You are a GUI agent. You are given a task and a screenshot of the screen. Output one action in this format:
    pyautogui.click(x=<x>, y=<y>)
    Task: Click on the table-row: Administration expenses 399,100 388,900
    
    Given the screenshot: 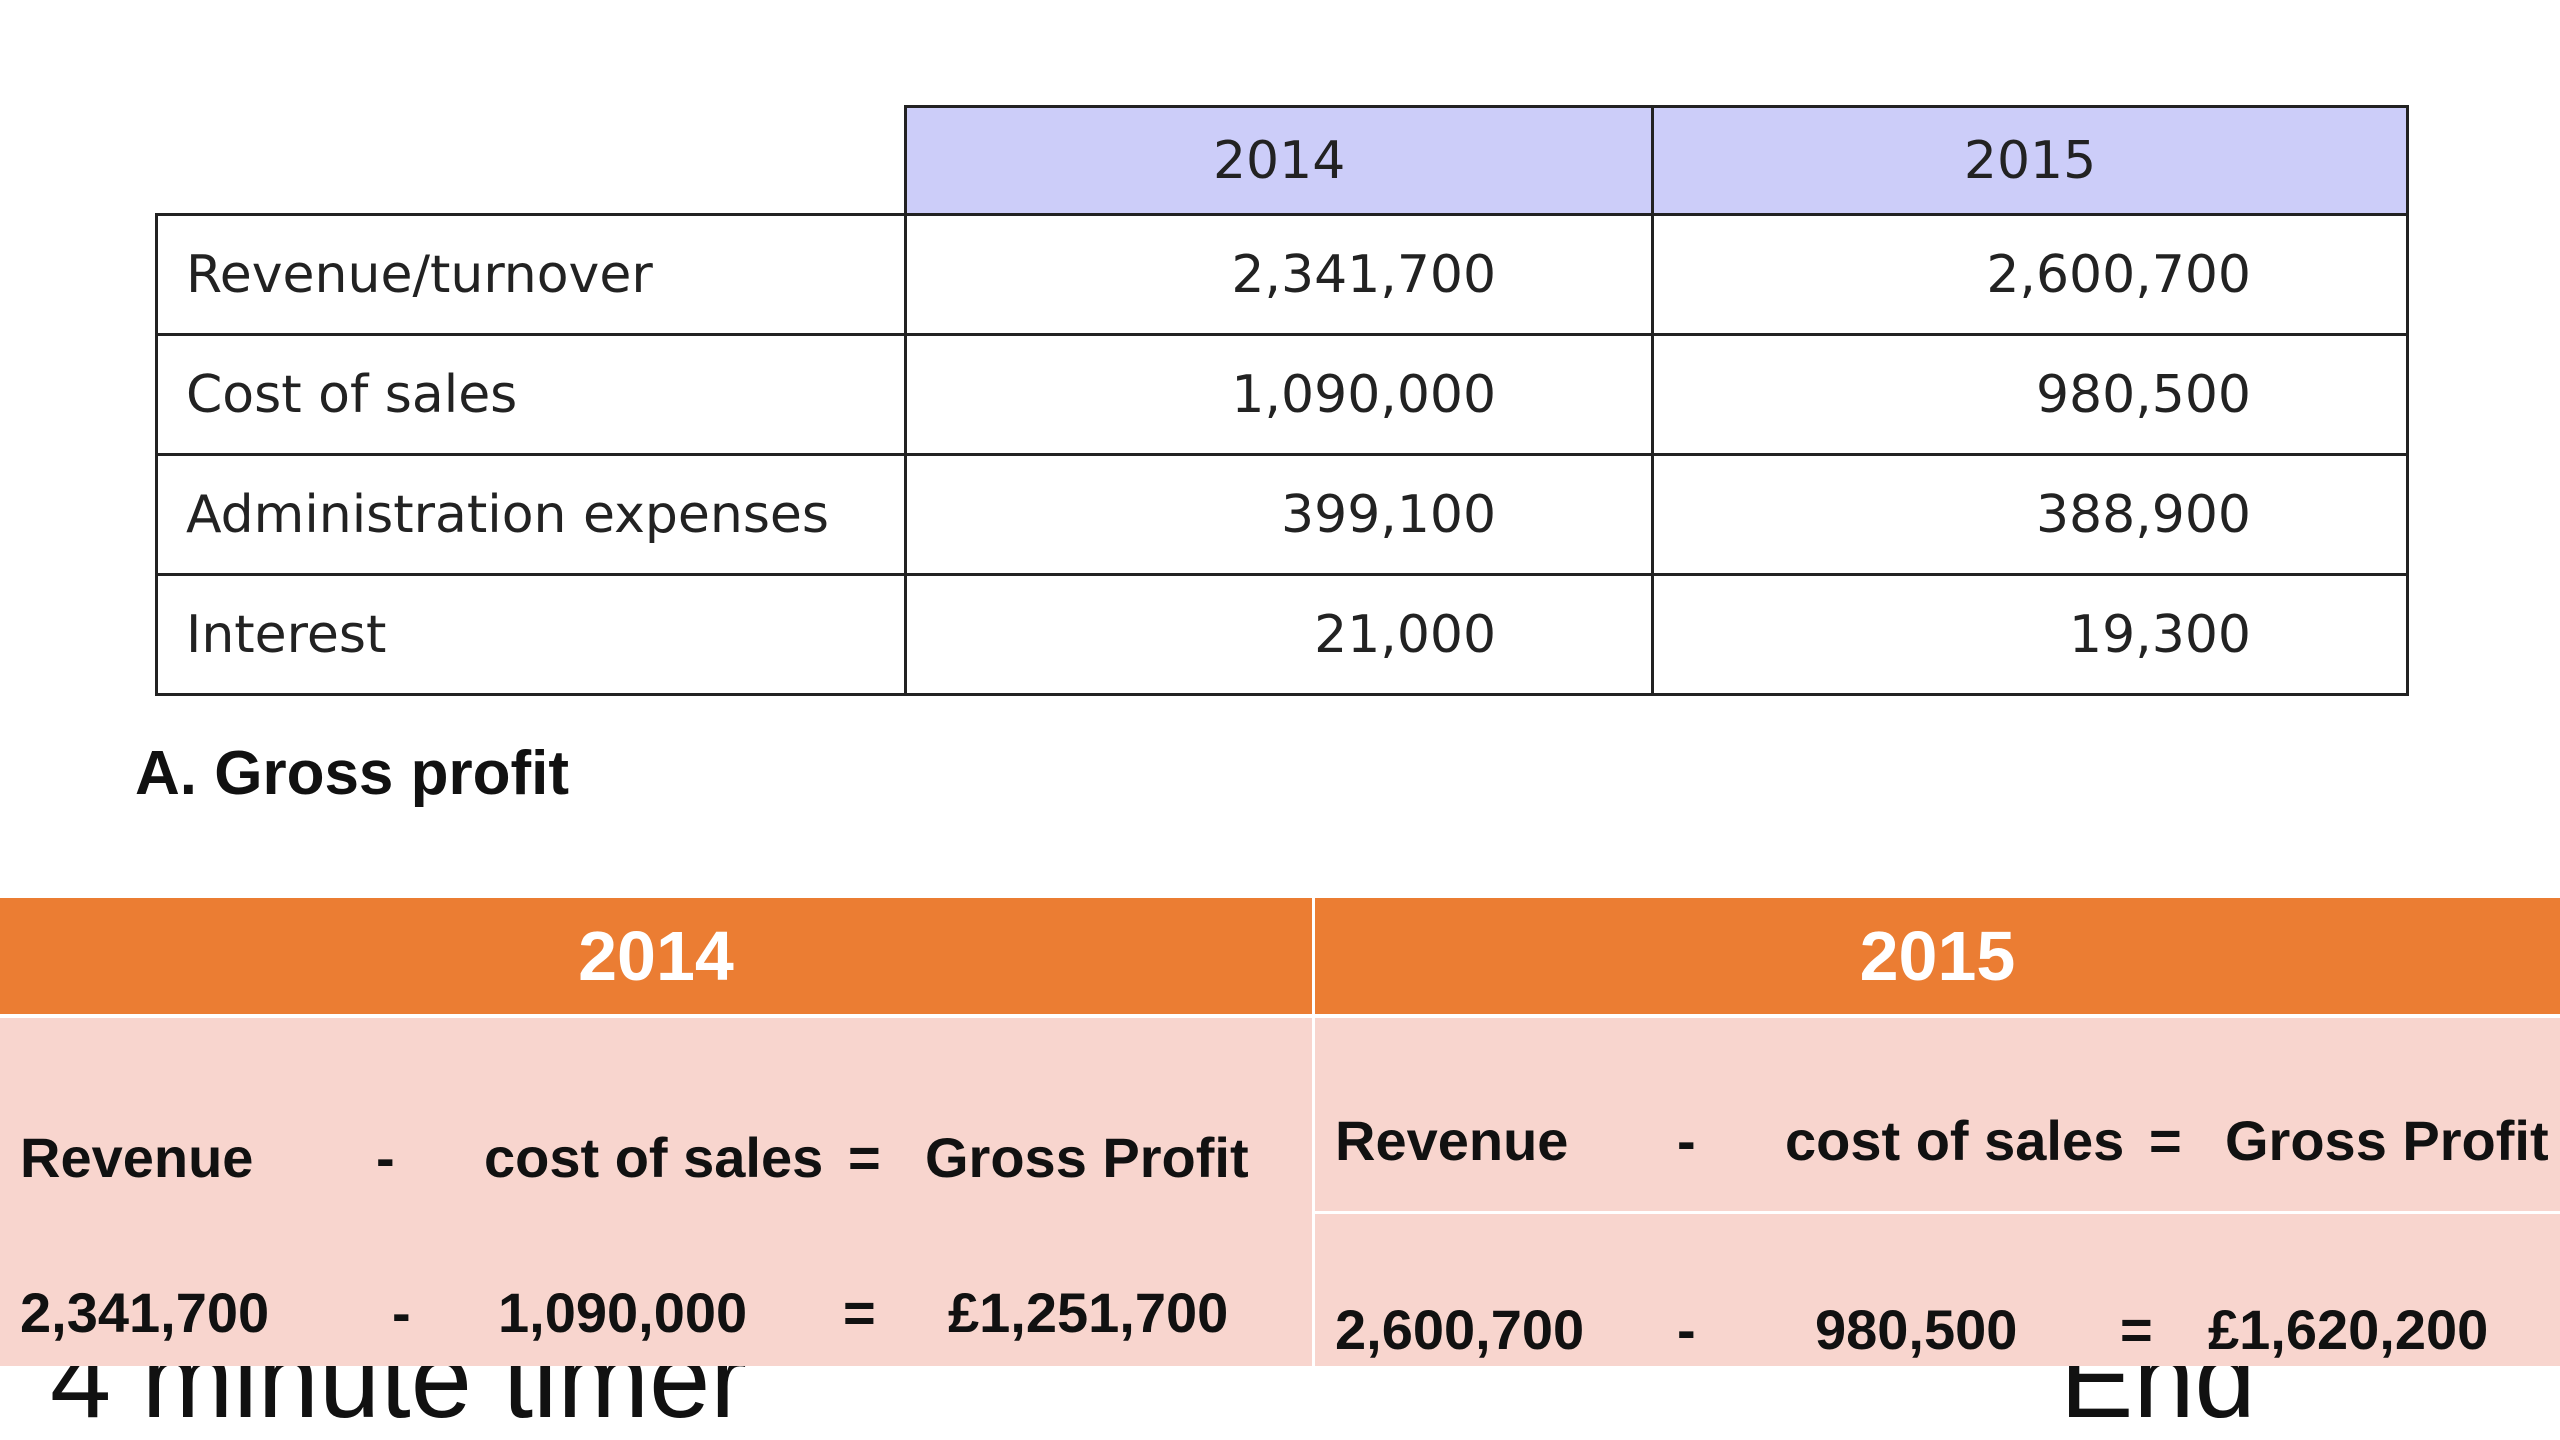 What is the action you would take?
    pyautogui.click(x=1281, y=514)
    